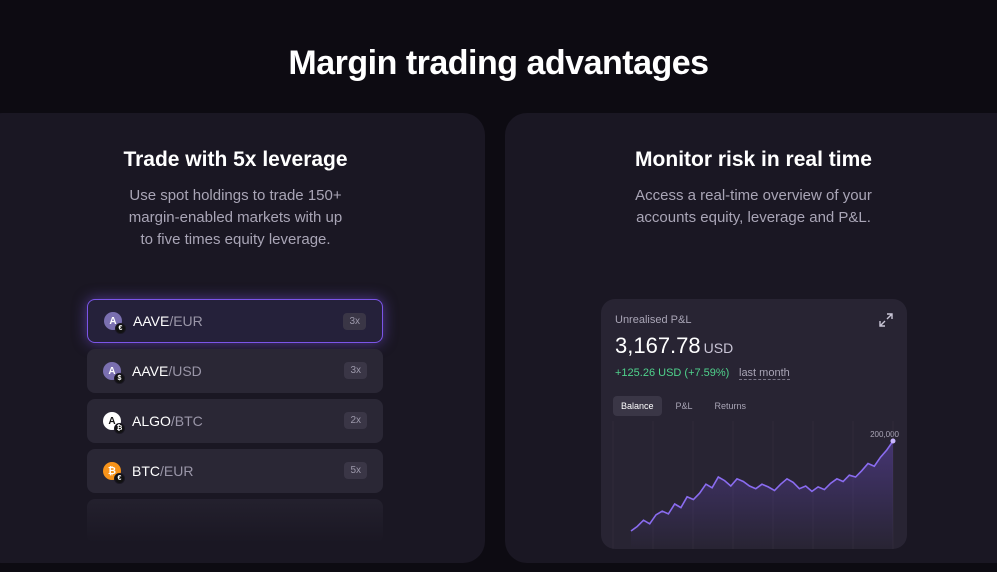 The image size is (997, 572). Describe the element at coordinates (185, 371) in the screenshot. I see `pair-quote: /USD` at that location.